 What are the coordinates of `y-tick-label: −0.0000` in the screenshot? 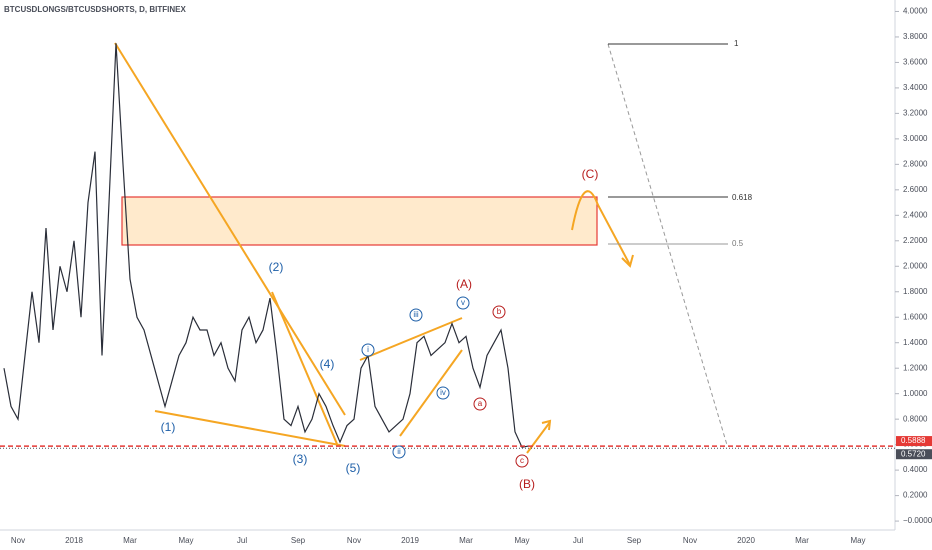 It's located at (917, 520).